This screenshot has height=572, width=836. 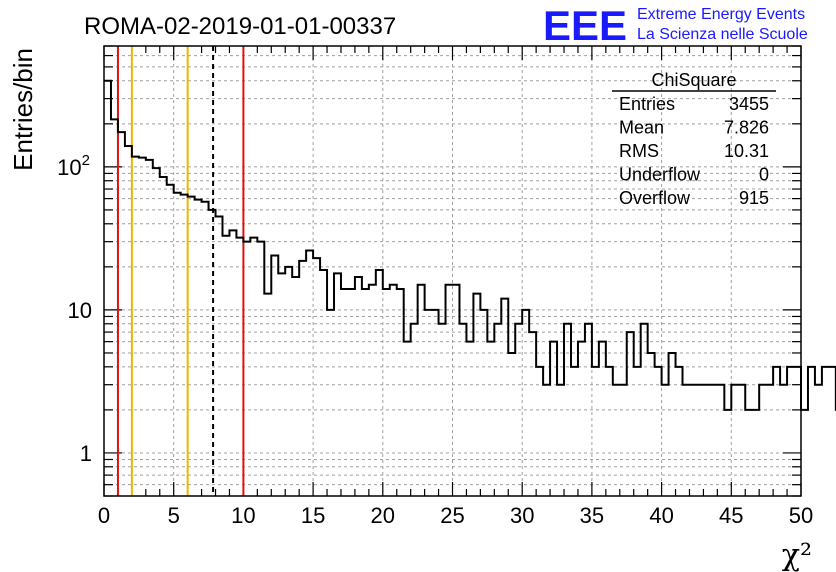 I want to click on y-tick-labels: 1 10 102, so click(x=74, y=309).